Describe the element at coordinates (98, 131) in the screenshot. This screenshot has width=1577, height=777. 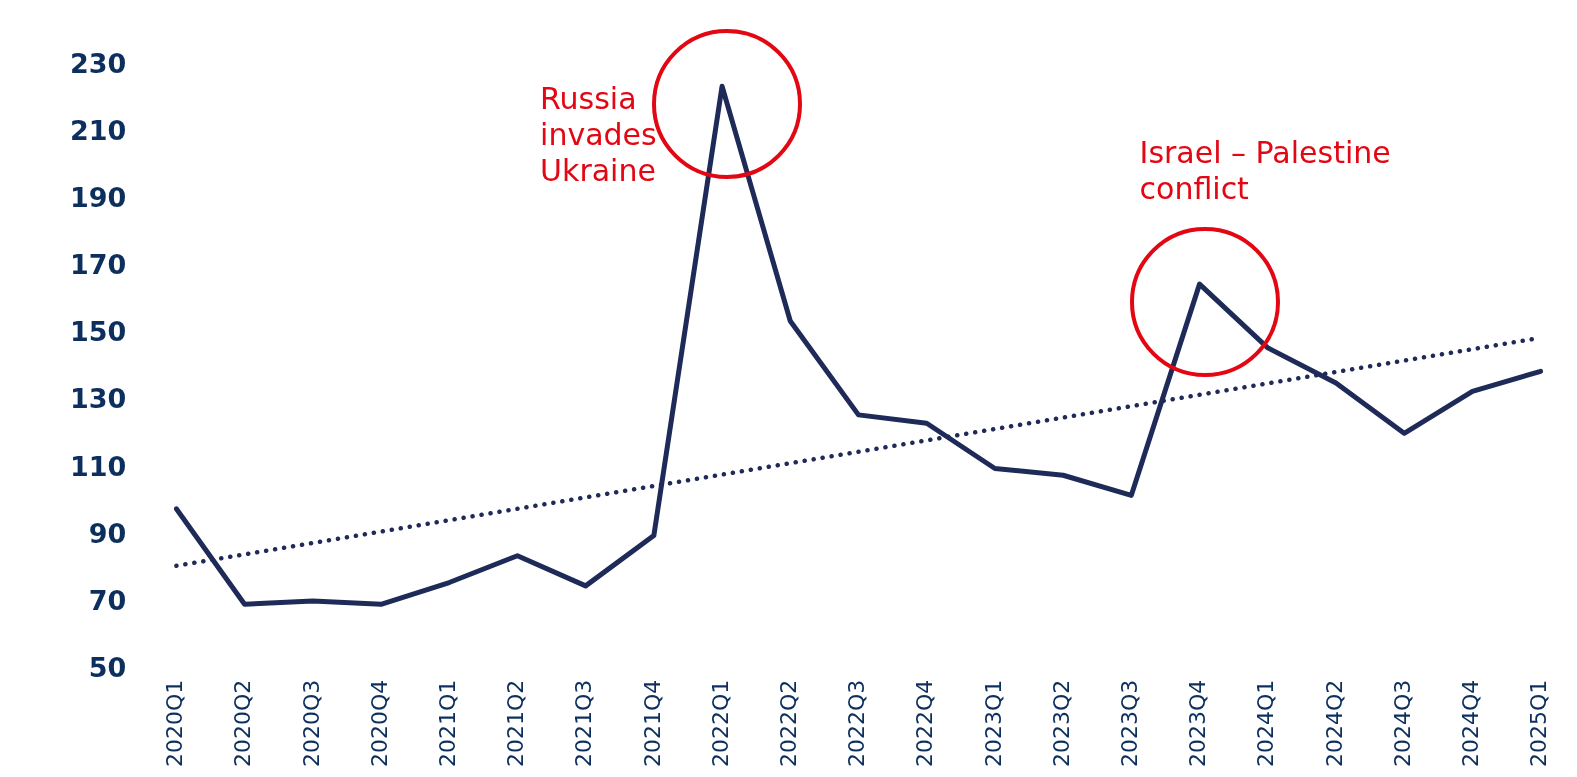
I see `y-tick-label: 210` at that location.